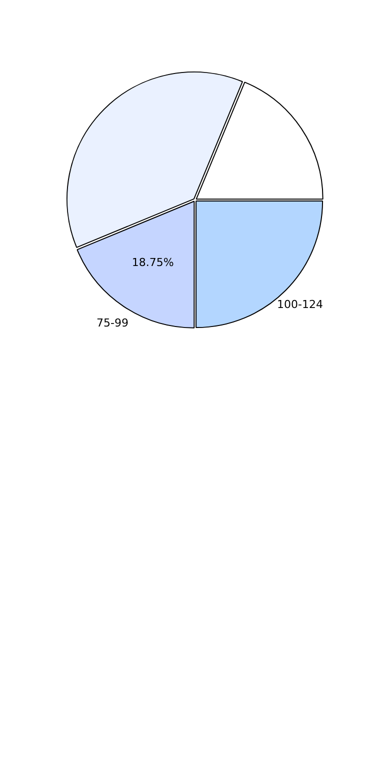 The height and width of the screenshot is (780, 390). What do you see at coordinates (300, 304) in the screenshot?
I see `slice-label: 100-124` at bounding box center [300, 304].